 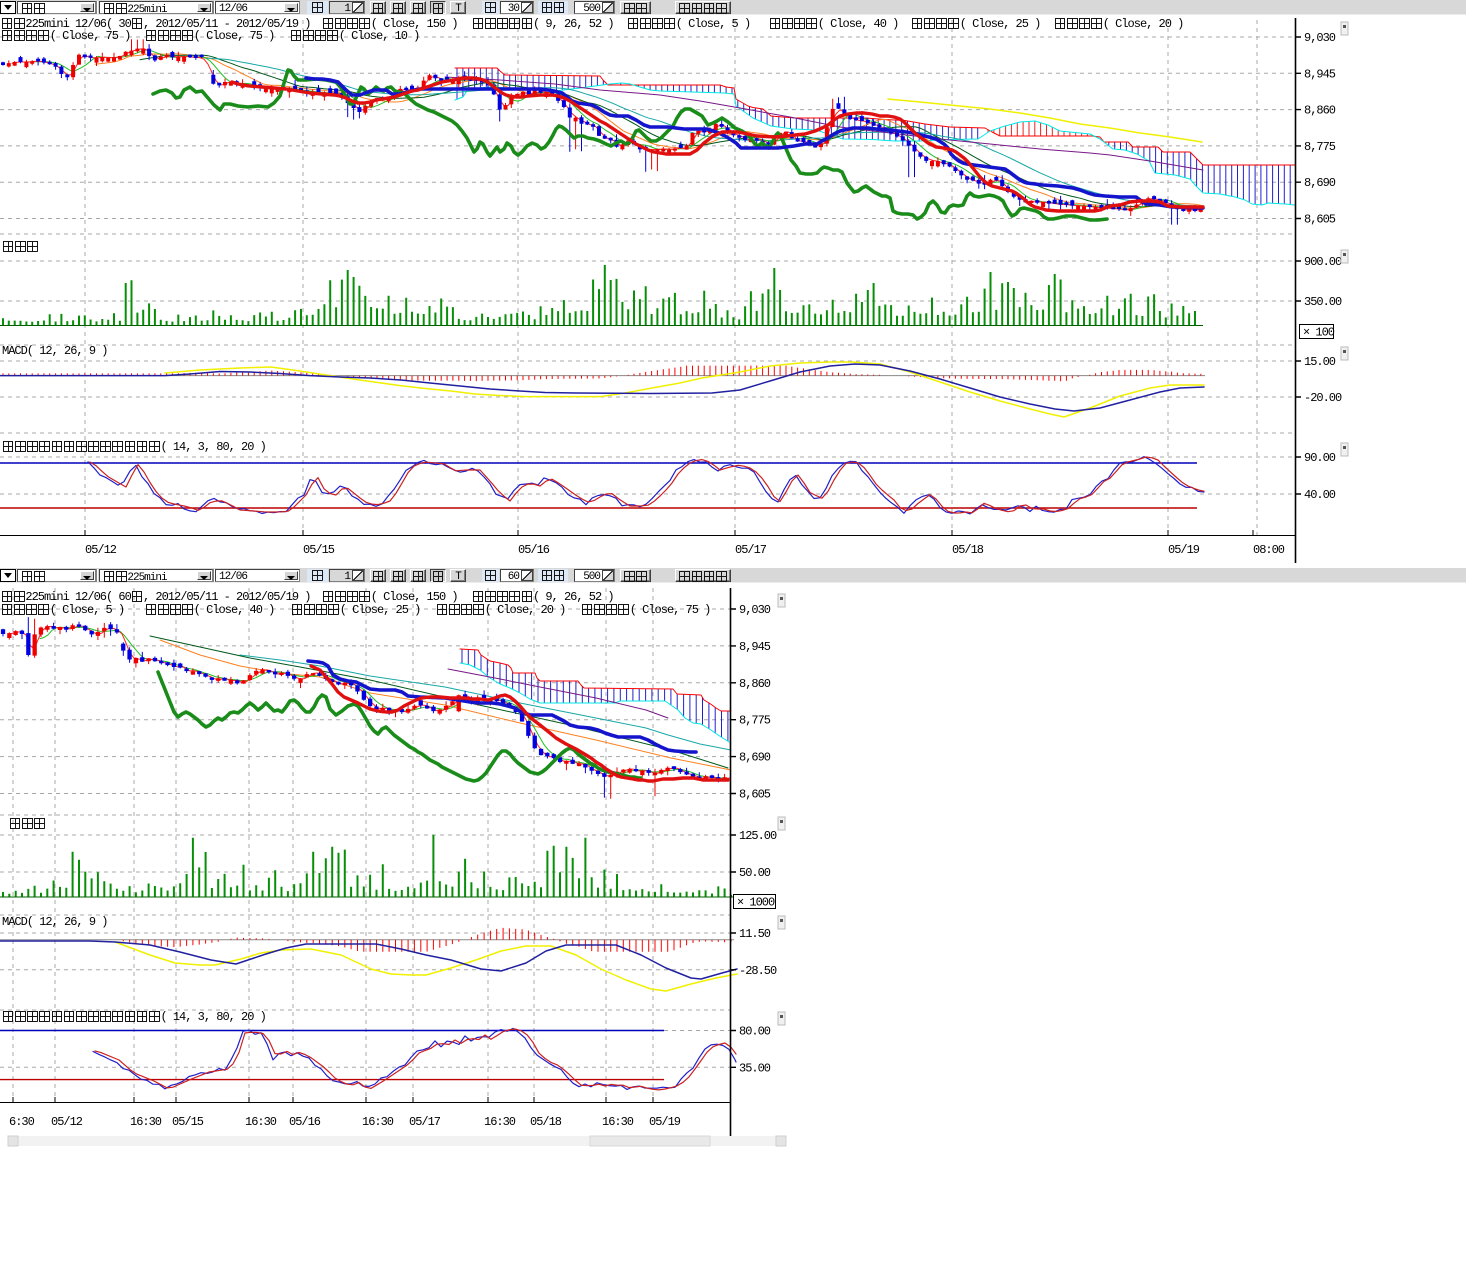 I want to click on svg-text: 900.00, so click(x=1323, y=262).